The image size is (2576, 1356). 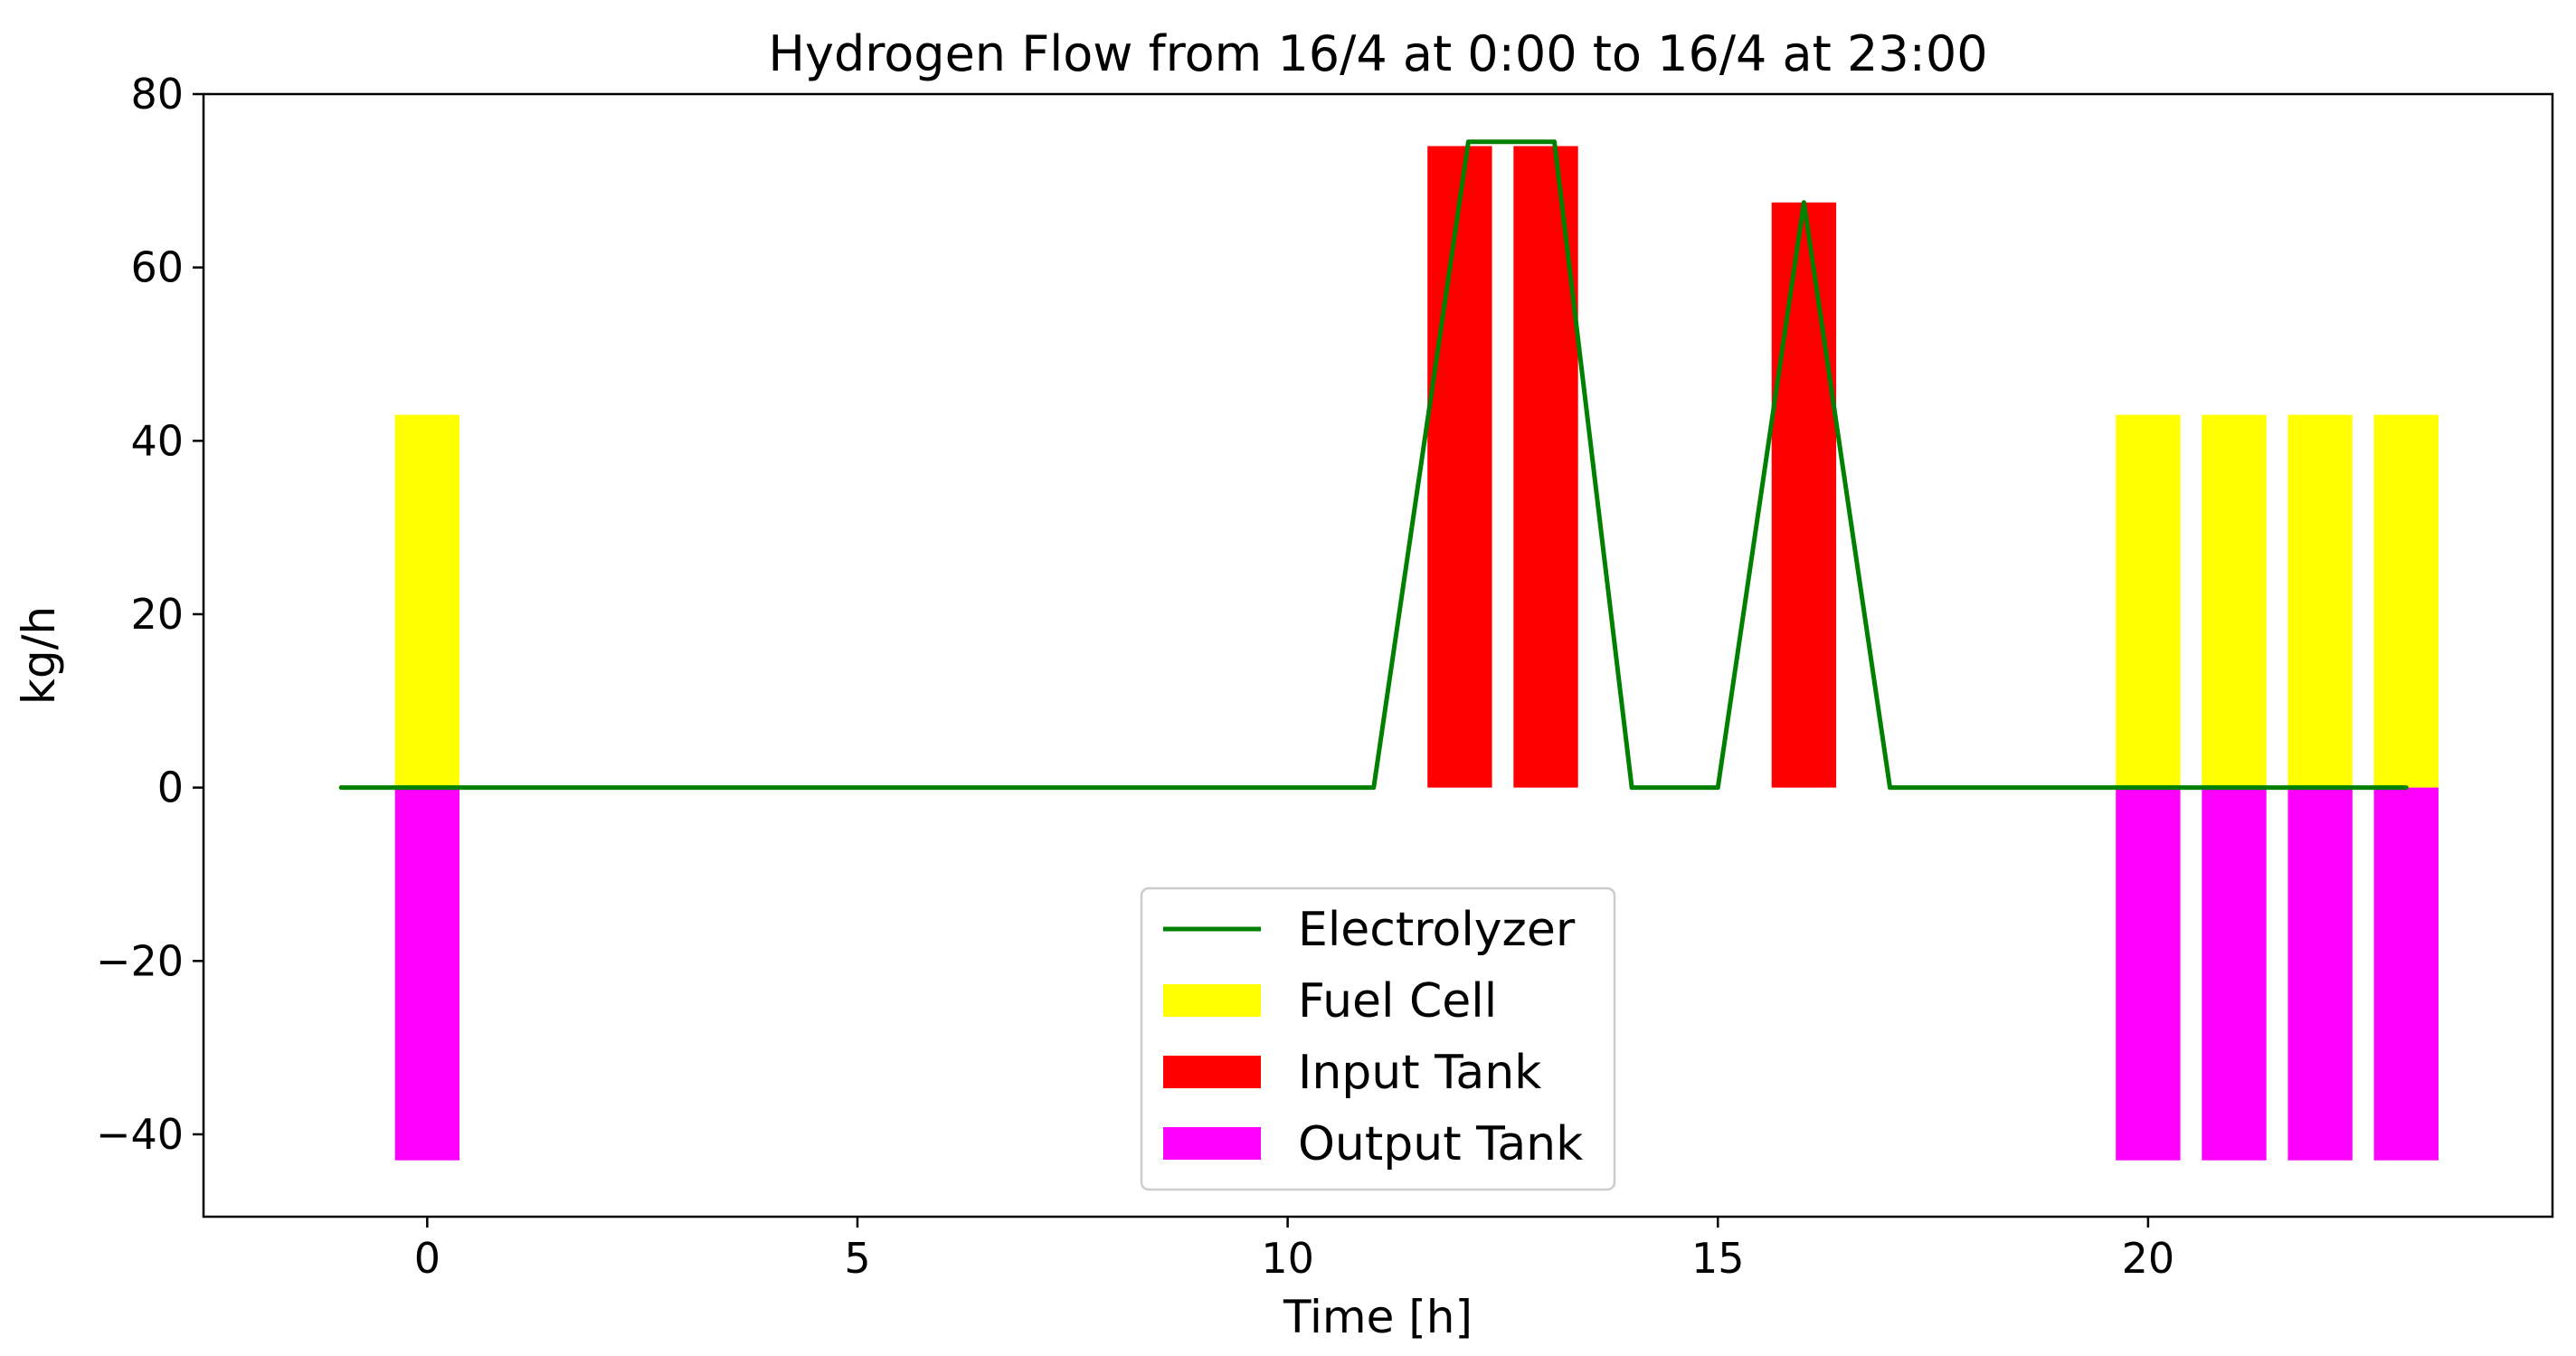 I want to click on legend-label-output-tank: Output Tank, so click(x=1440, y=1144).